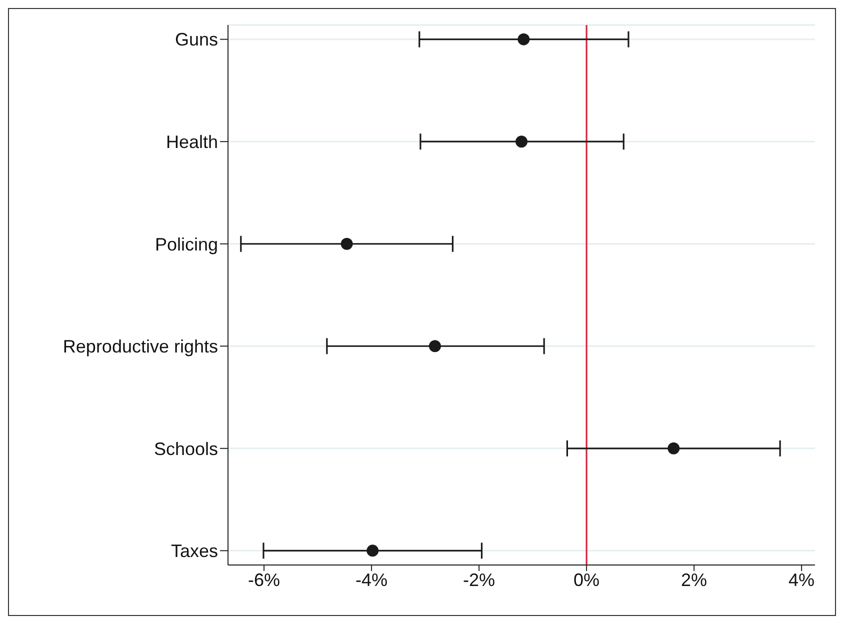  What do you see at coordinates (372, 580) in the screenshot?
I see `x-tick-label: -4%` at bounding box center [372, 580].